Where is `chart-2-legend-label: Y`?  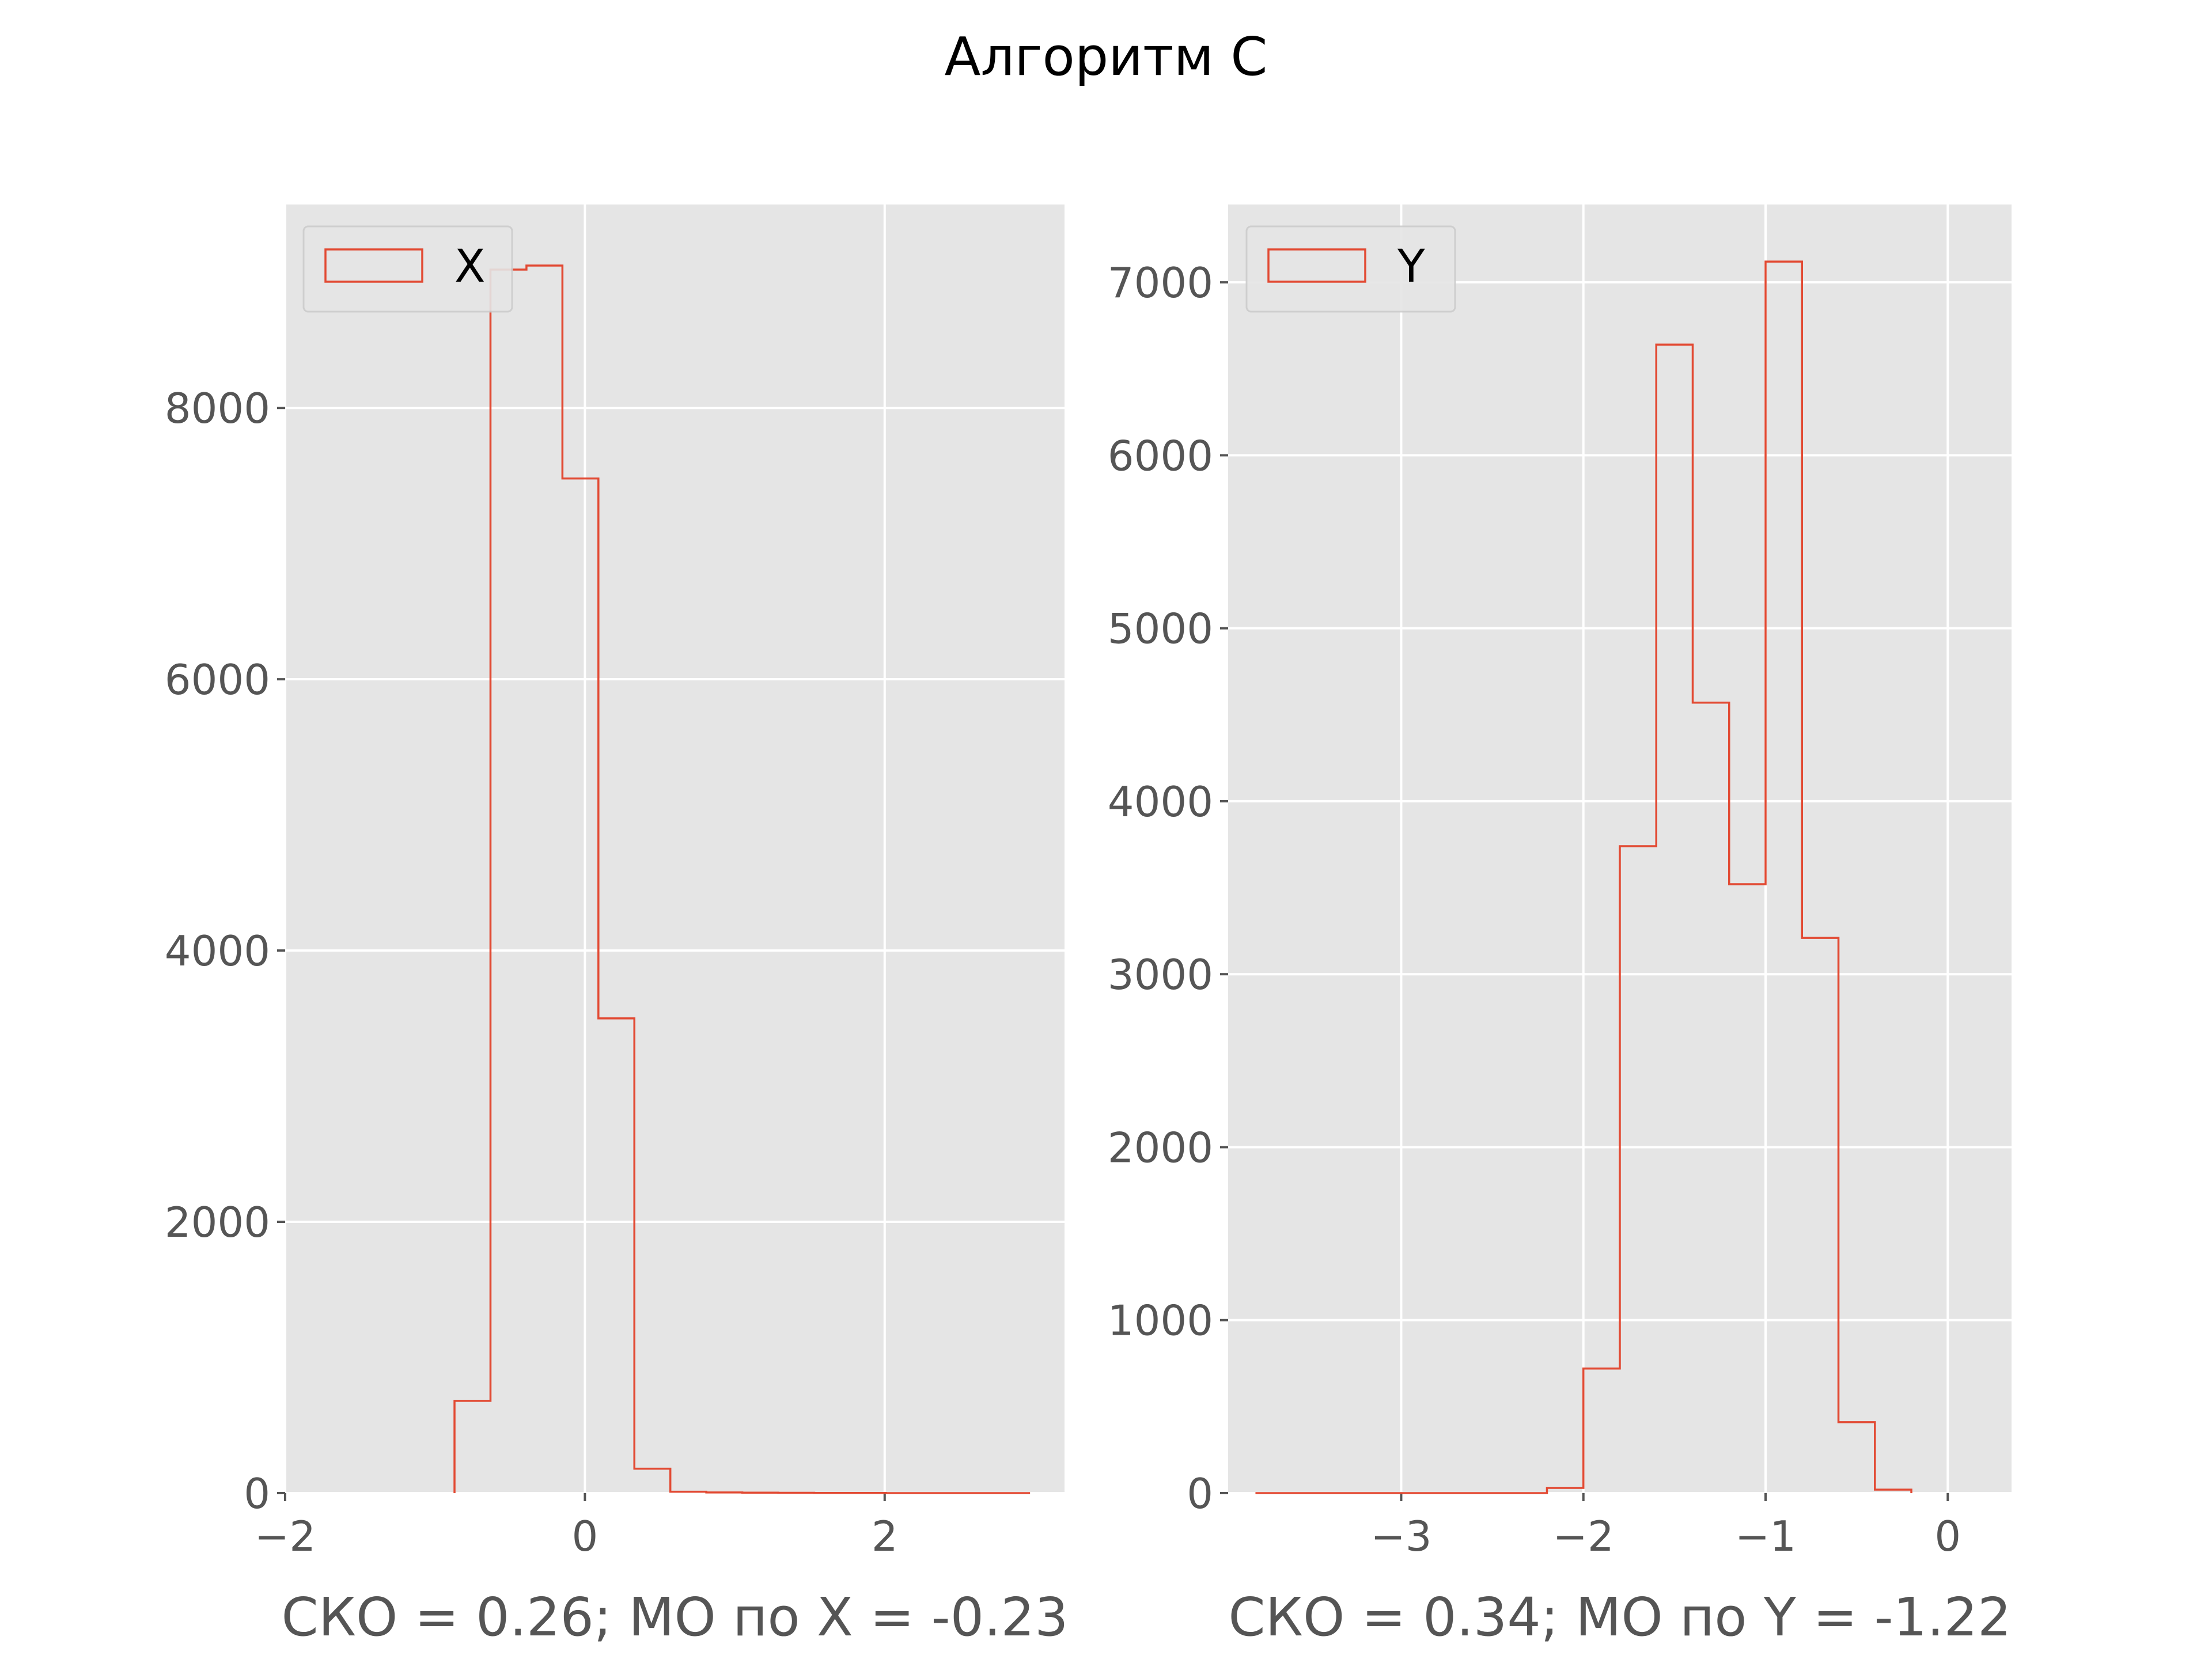 chart-2-legend-label: Y is located at coordinates (1411, 267).